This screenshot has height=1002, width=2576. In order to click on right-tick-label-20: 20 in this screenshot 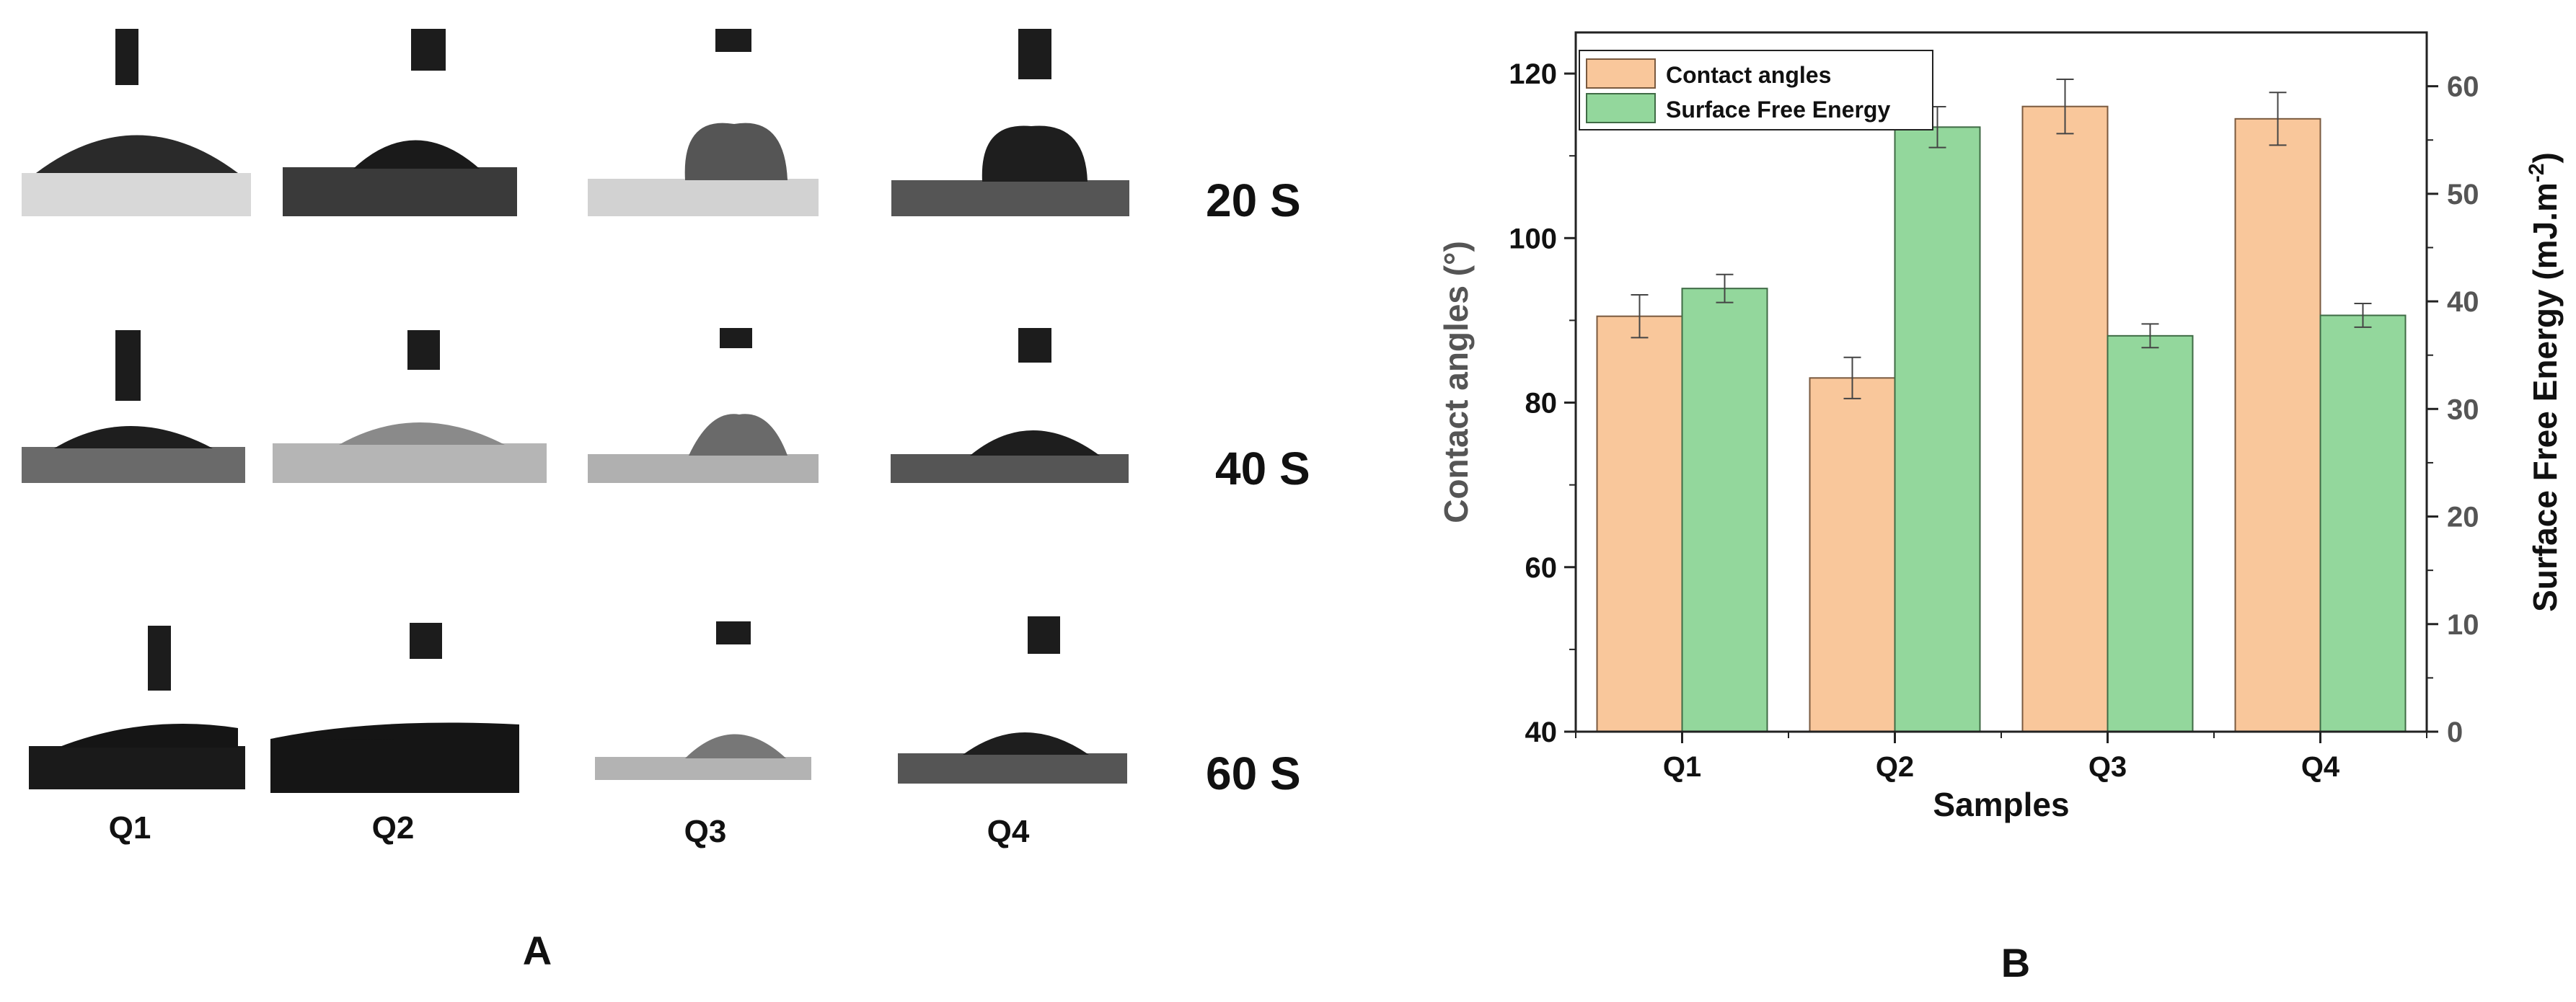, I will do `click(2463, 517)`.